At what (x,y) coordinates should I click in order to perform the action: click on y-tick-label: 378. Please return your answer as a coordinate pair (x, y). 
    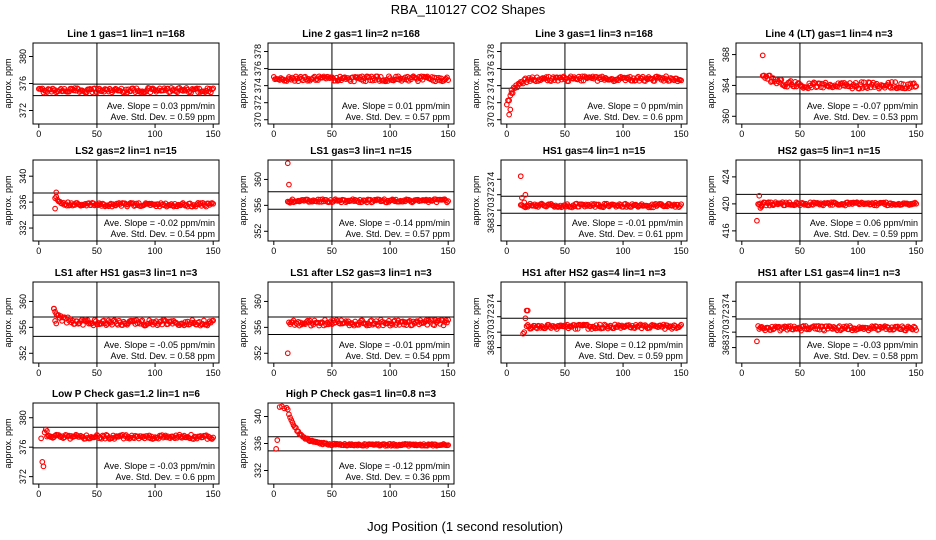
    Looking at the image, I should click on (491, 51).